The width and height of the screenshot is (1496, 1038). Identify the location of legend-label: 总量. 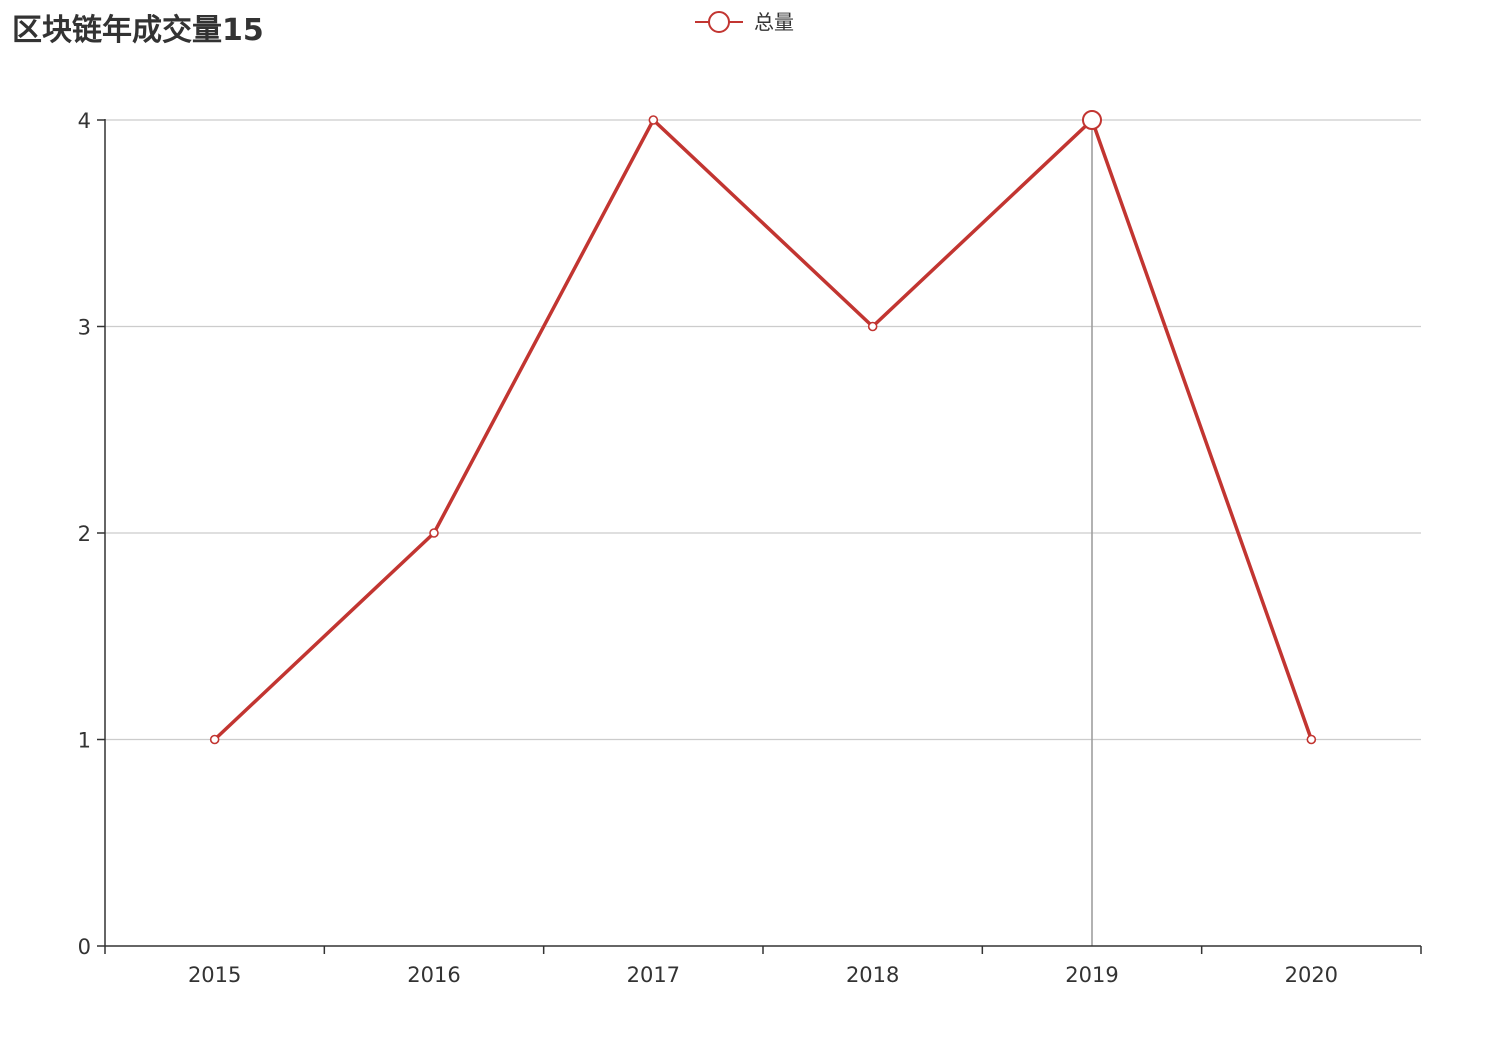
(774, 22).